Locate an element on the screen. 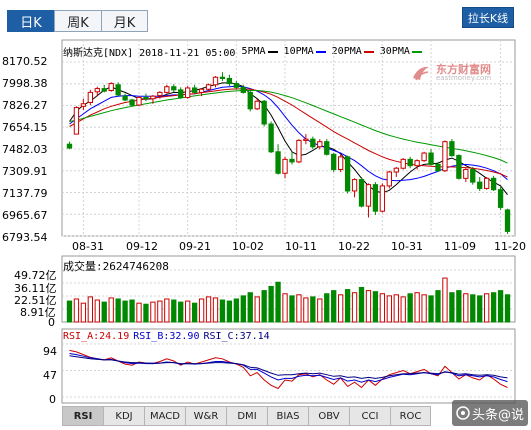 The image size is (531, 430). indicator-tab-wr: W&R is located at coordinates (205, 416).